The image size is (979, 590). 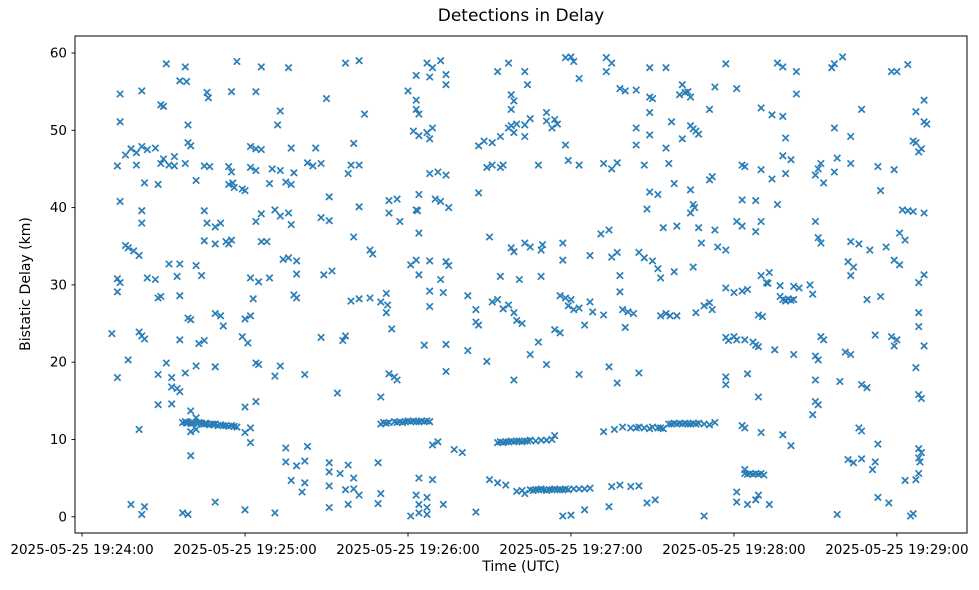 I want to click on x-tick-label: 2025-05-25 19:26:00, so click(x=407, y=550).